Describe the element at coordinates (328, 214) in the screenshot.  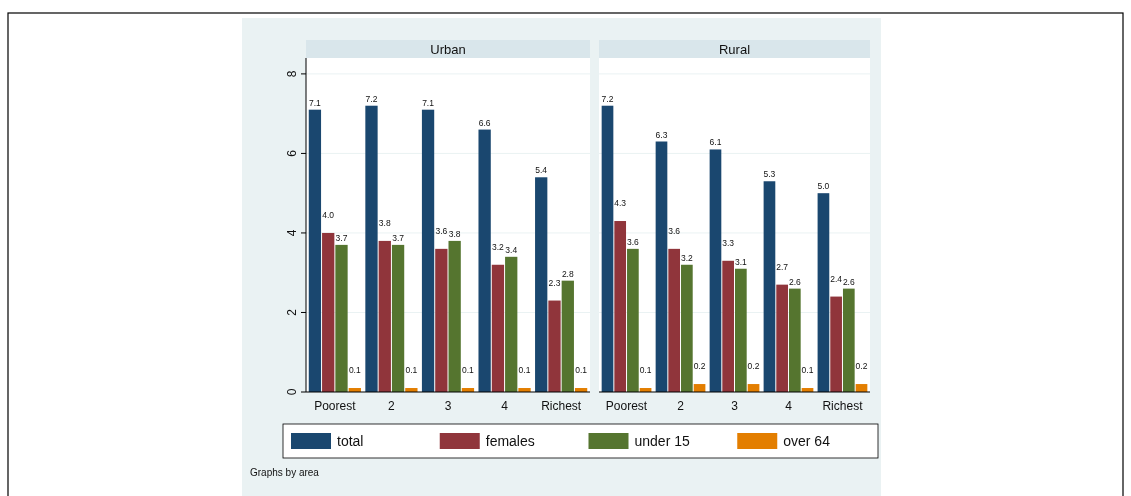
I see `data-label: 4.0` at that location.